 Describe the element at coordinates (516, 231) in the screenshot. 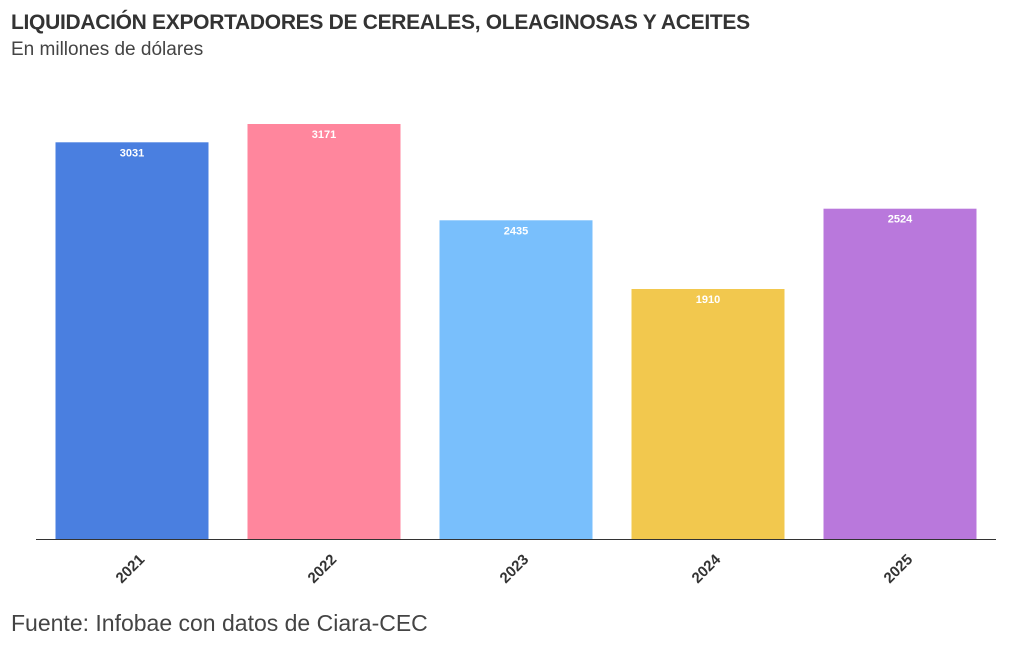

I see `data-label-2023: 2435` at that location.